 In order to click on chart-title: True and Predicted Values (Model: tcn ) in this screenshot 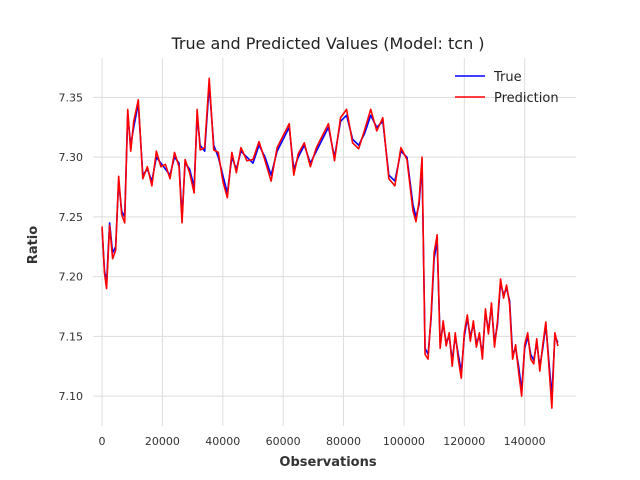, I will do `click(327, 43)`.